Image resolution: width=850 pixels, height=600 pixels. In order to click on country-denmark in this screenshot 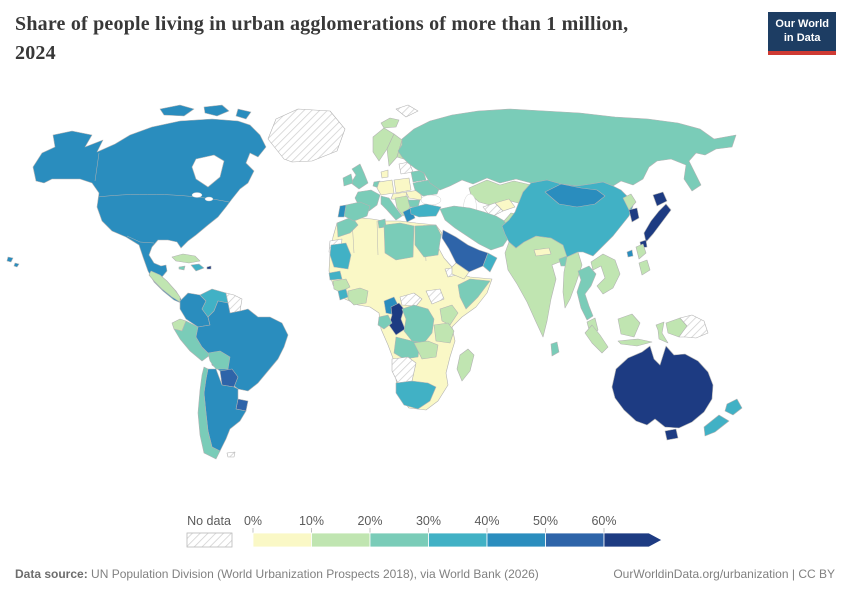, I will do `click(384, 174)`.